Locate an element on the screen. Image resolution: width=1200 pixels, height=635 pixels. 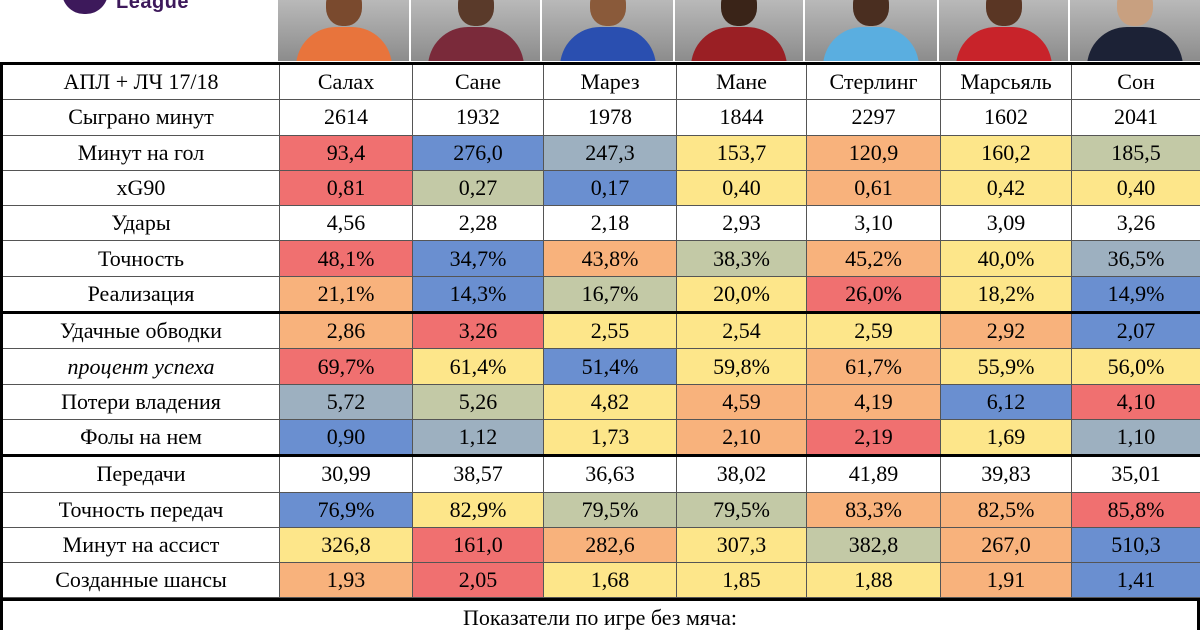
metric-value-cell: 1,93 is located at coordinates (346, 580).